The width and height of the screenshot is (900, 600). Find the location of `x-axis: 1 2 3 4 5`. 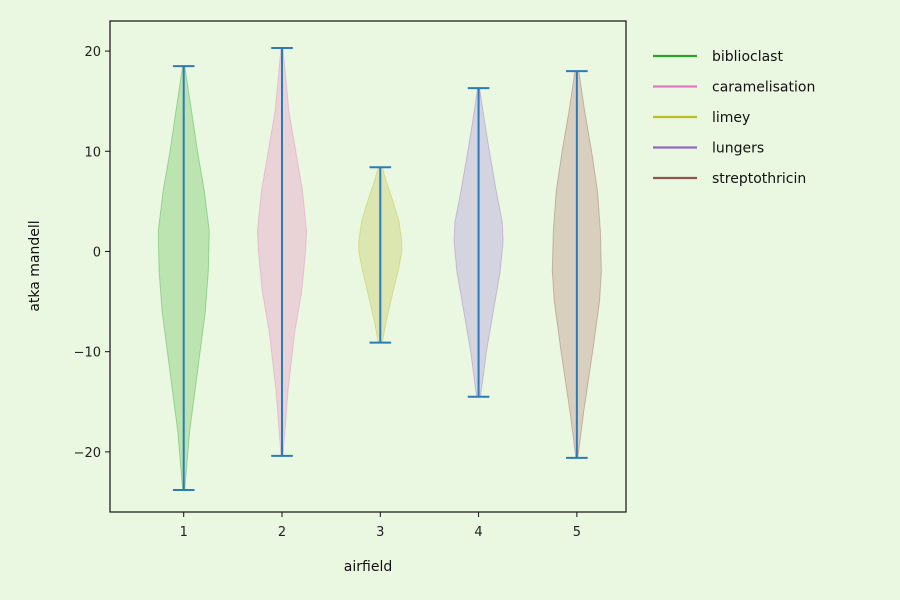

x-axis: 1 2 3 4 5 is located at coordinates (380, 526).